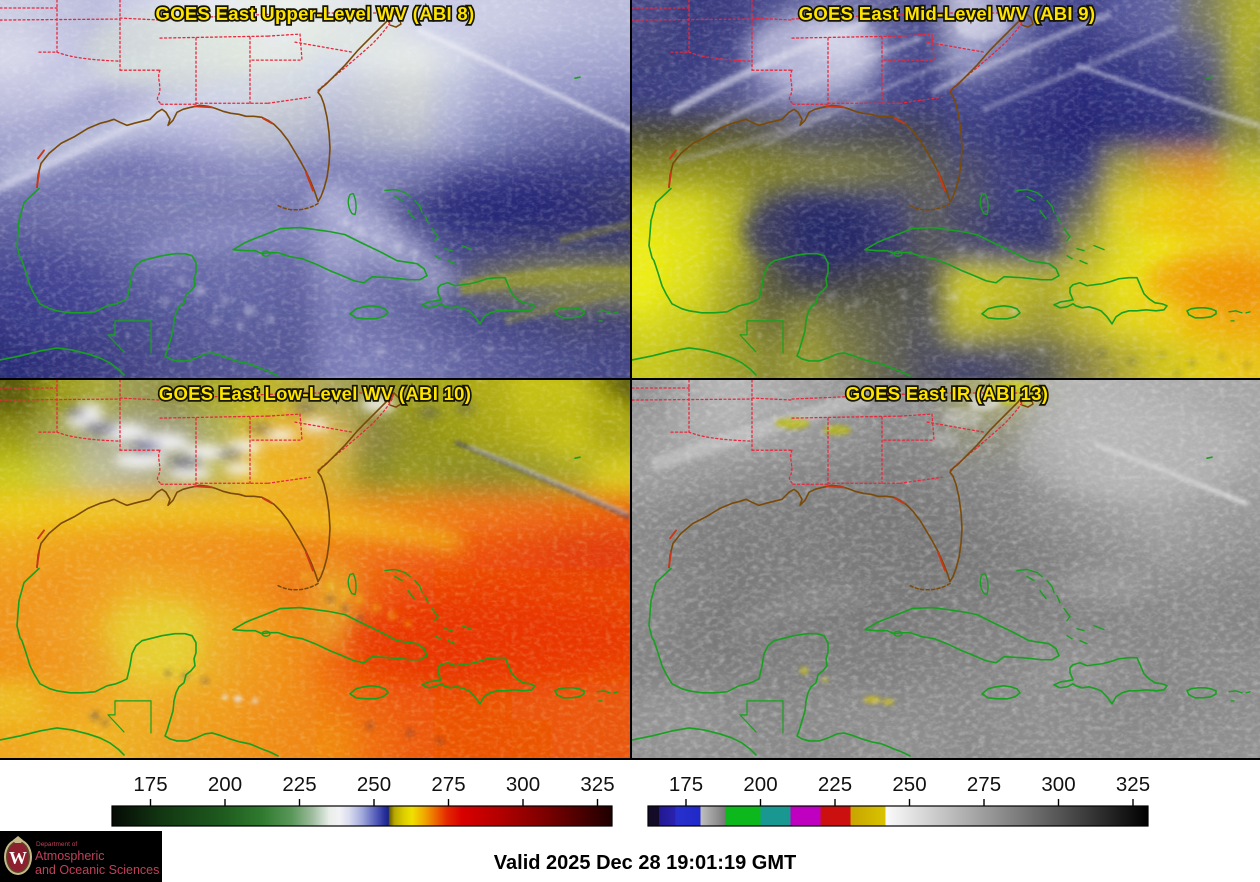 This screenshot has height=882, width=1260. What do you see at coordinates (947, 13) in the screenshot?
I see `svg-text: GOES East Mid-Level WV (ABI 9)` at bounding box center [947, 13].